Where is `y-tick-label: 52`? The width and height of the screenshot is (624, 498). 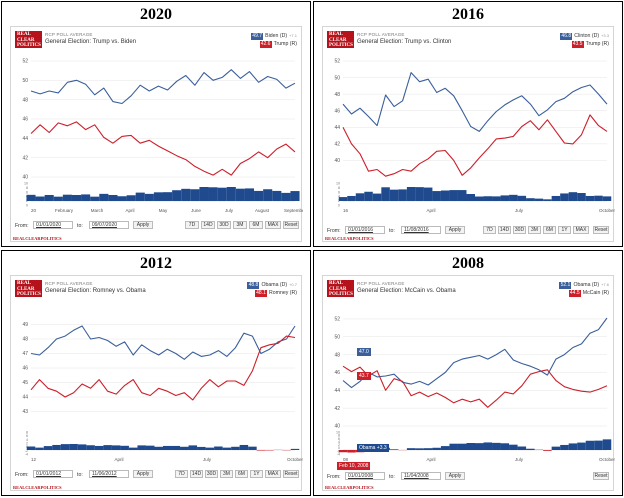
y-tick-label: 52 is located at coordinates (337, 320).